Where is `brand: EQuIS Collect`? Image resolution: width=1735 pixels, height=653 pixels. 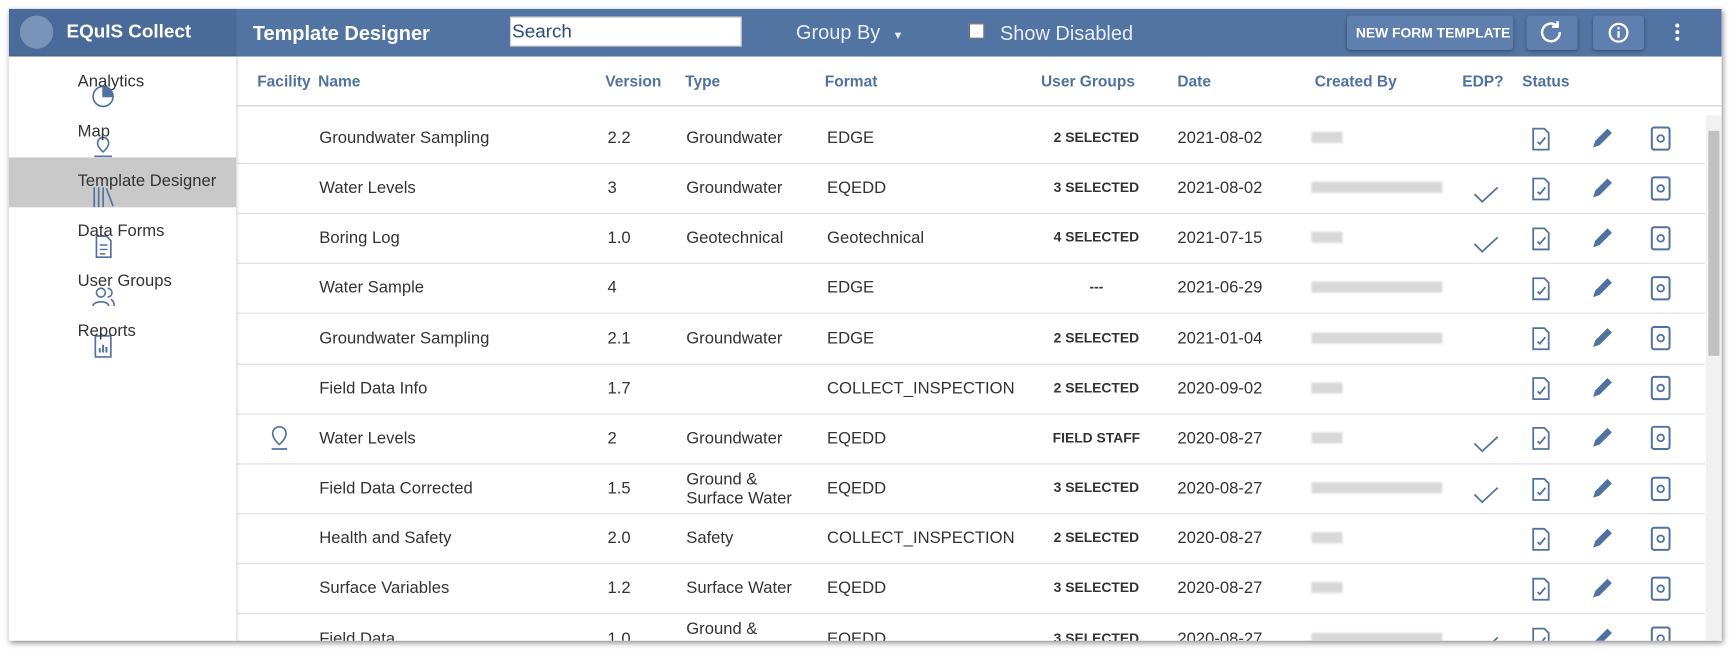 brand: EQuIS Collect is located at coordinates (122, 32).